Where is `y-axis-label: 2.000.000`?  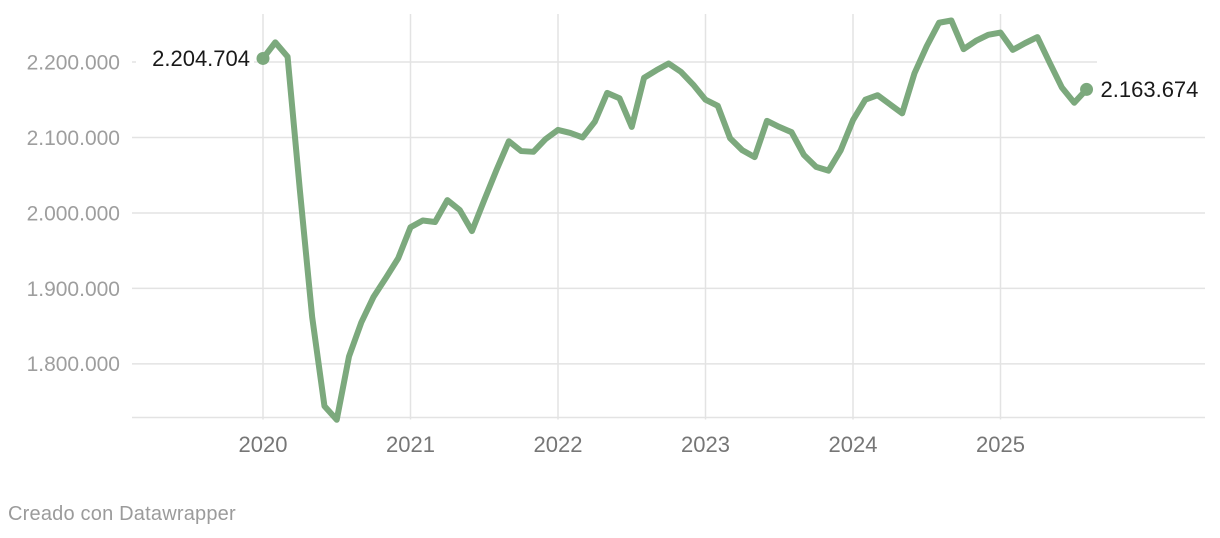
y-axis-label: 2.000.000 is located at coordinates (73, 213).